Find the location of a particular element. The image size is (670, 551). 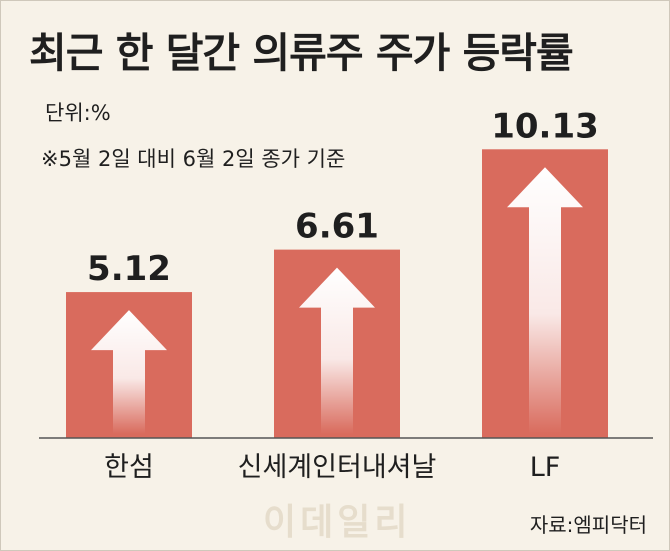

note-label: ※5월 2일 대비 6월 2일 종가 기준 is located at coordinates (193, 159).